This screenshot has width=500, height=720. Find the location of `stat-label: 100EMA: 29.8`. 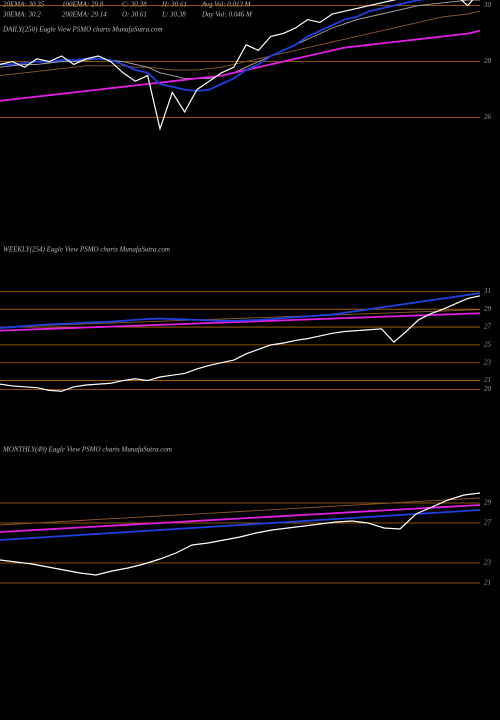

stat-label: 100EMA: 29.8 is located at coordinates (83, 5).